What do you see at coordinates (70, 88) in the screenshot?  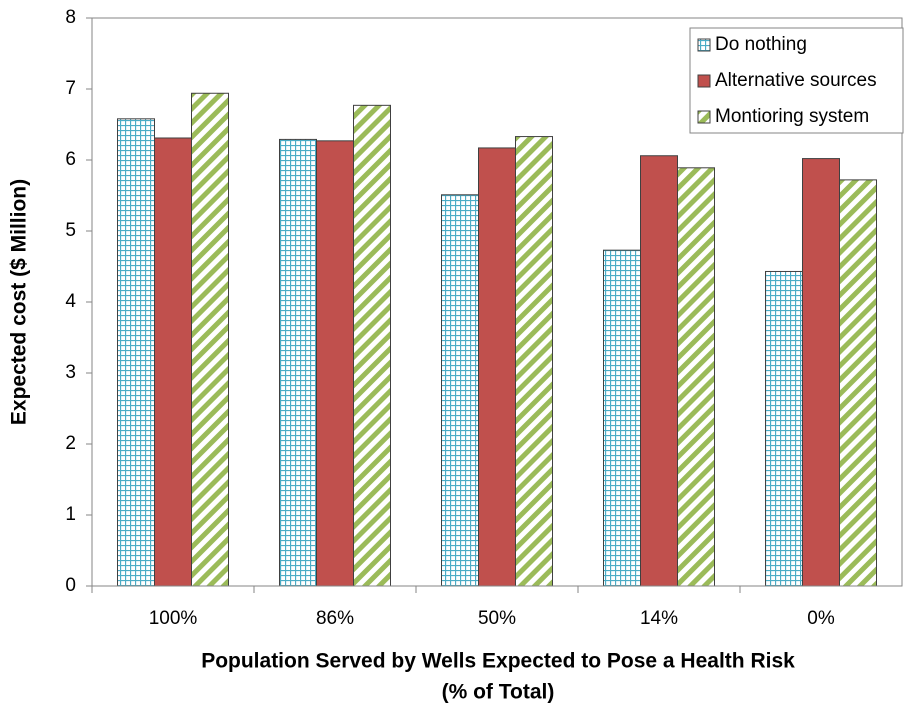 I see `y-tick-label: 7` at bounding box center [70, 88].